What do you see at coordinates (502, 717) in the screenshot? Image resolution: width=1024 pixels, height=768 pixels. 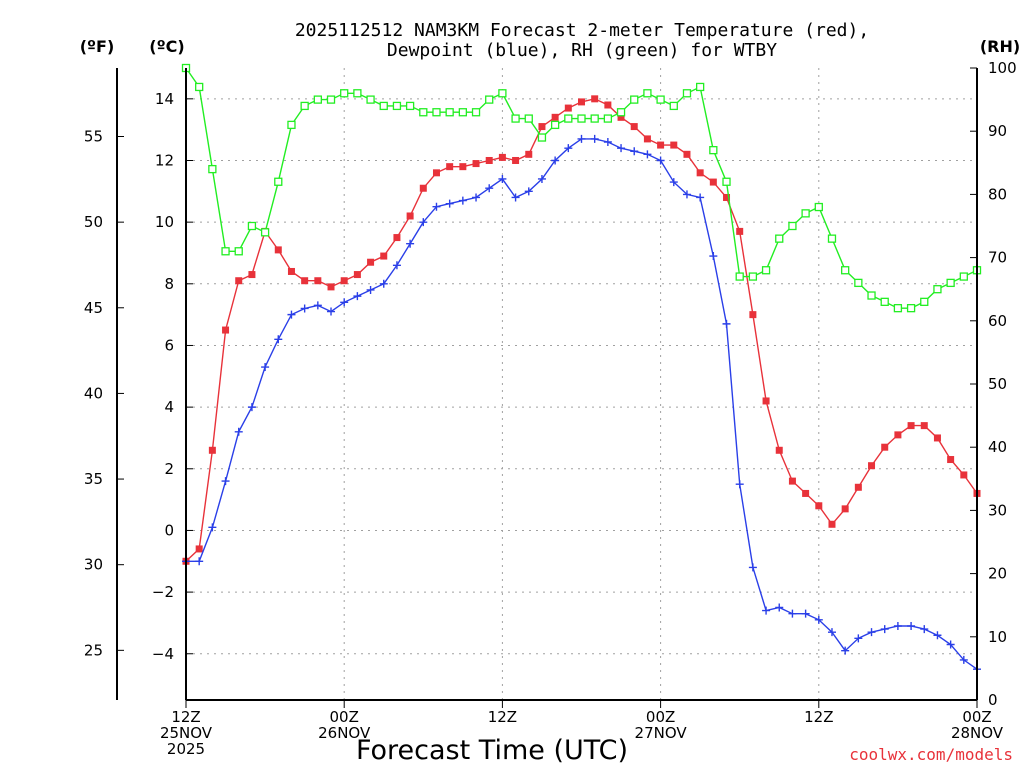 I see `x-tick-label: 12Z` at bounding box center [502, 717].